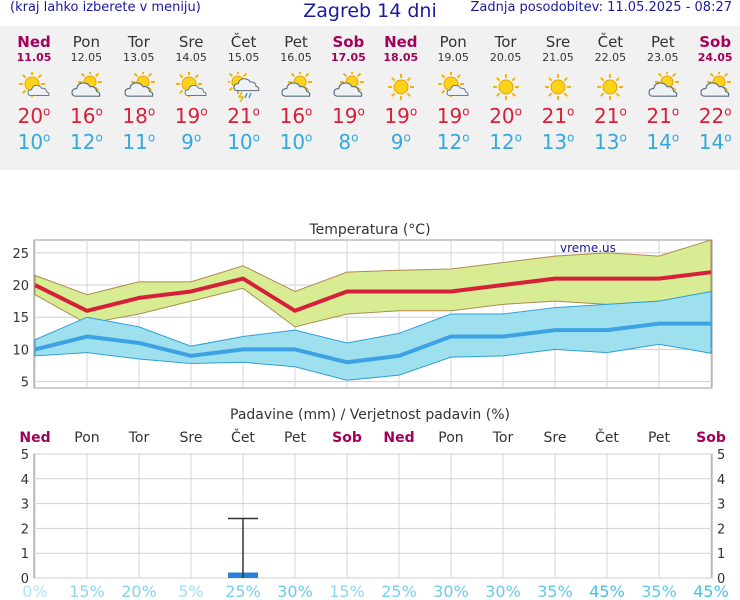 The image size is (740, 600). I want to click on precip-tick-label-left: 0, so click(25, 579).